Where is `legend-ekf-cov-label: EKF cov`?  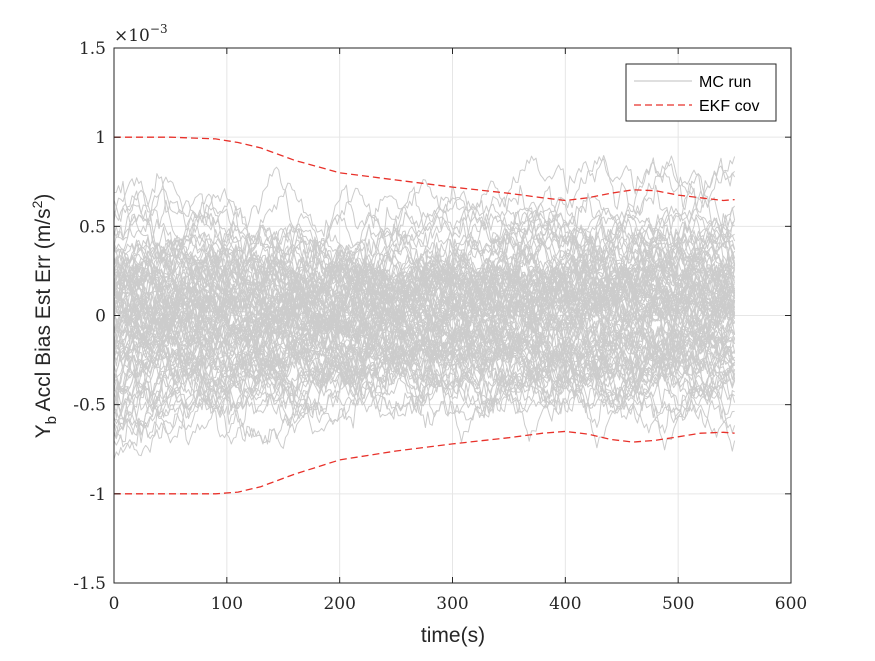 legend-ekf-cov-label: EKF cov is located at coordinates (729, 106).